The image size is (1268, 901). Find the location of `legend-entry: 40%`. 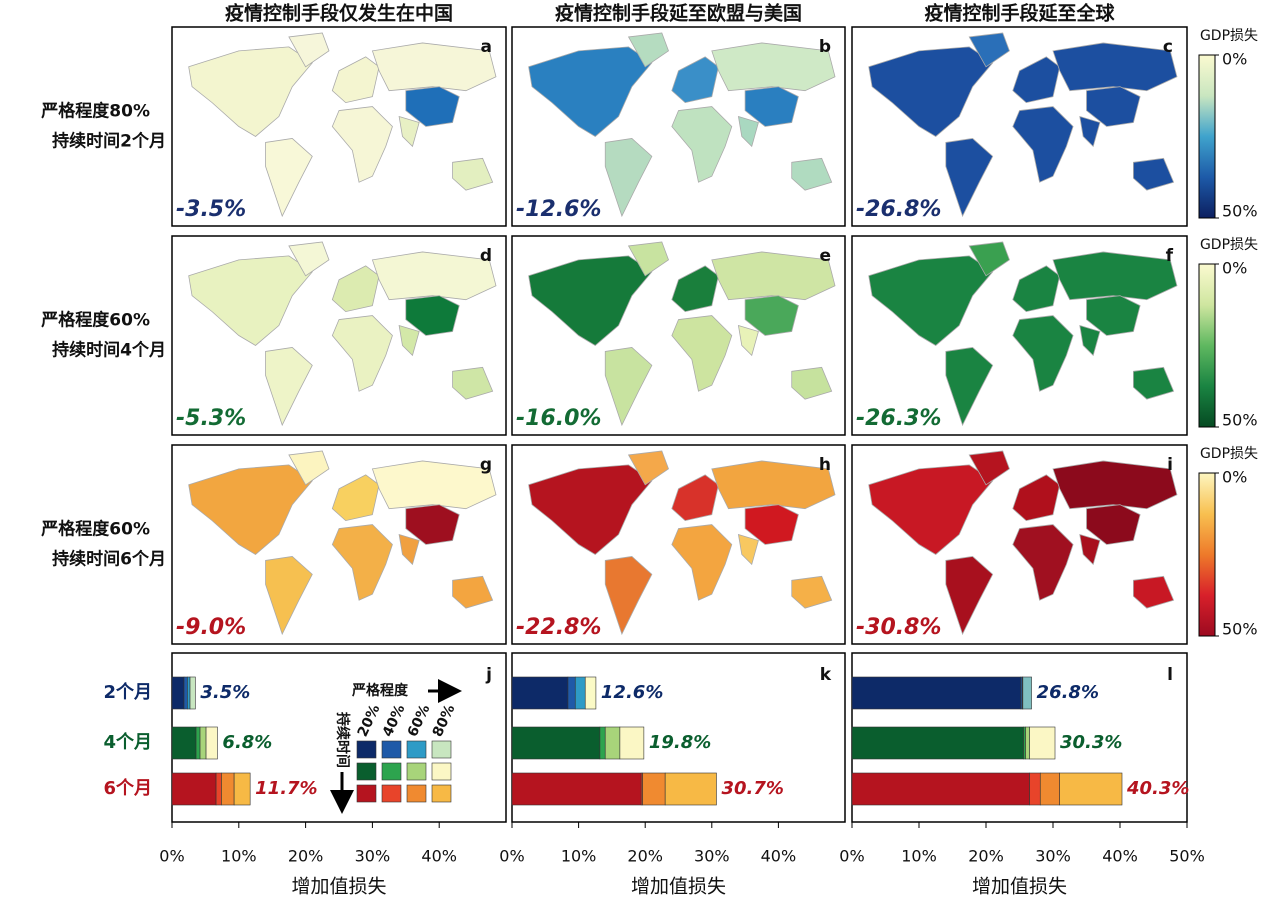

legend-entry: 40% is located at coordinates (394, 720).